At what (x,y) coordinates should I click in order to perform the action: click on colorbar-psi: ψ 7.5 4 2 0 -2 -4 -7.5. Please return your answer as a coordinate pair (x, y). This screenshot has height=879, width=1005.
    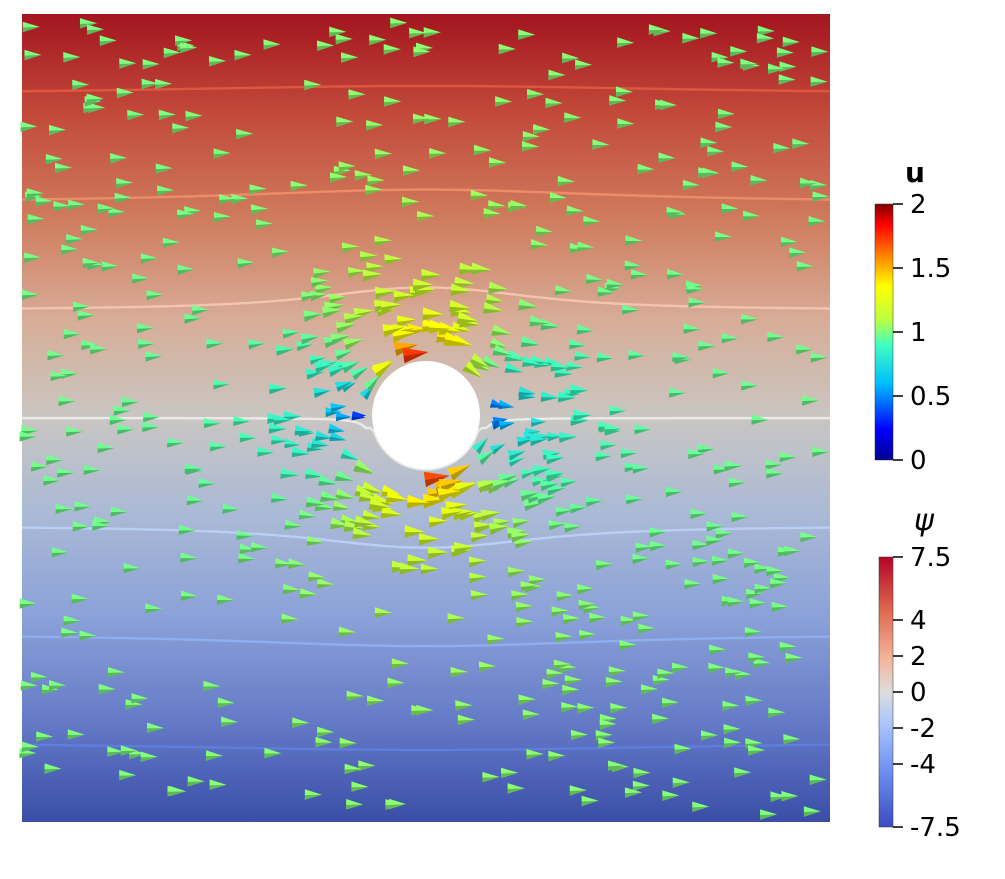
    Looking at the image, I should click on (919, 673).